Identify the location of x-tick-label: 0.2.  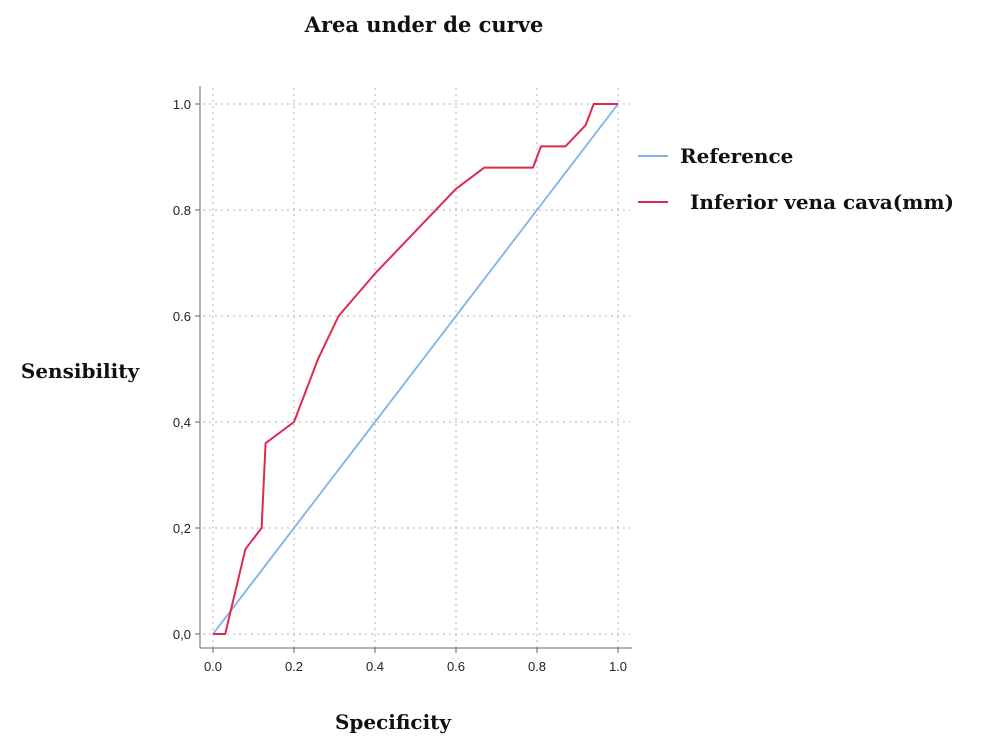
(294, 666).